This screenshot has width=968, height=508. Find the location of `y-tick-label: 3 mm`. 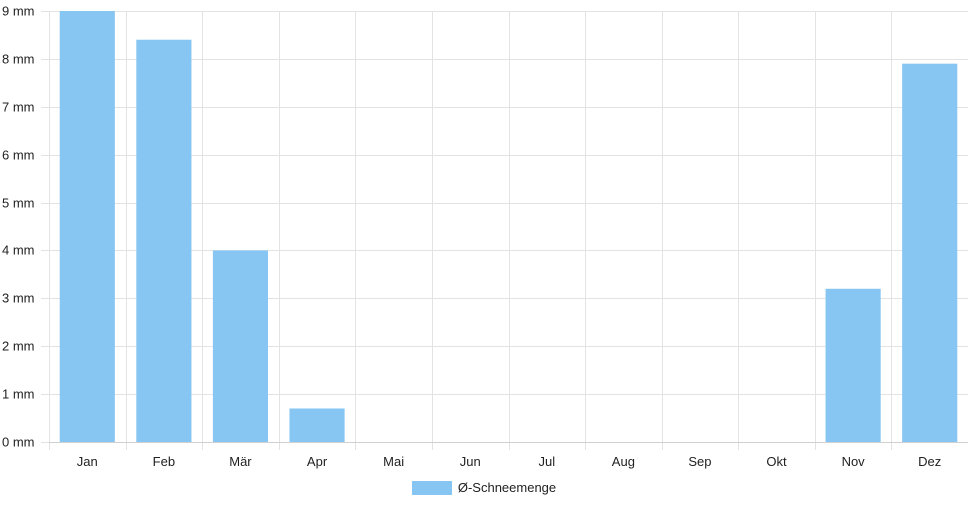

y-tick-label: 3 mm is located at coordinates (18, 298).